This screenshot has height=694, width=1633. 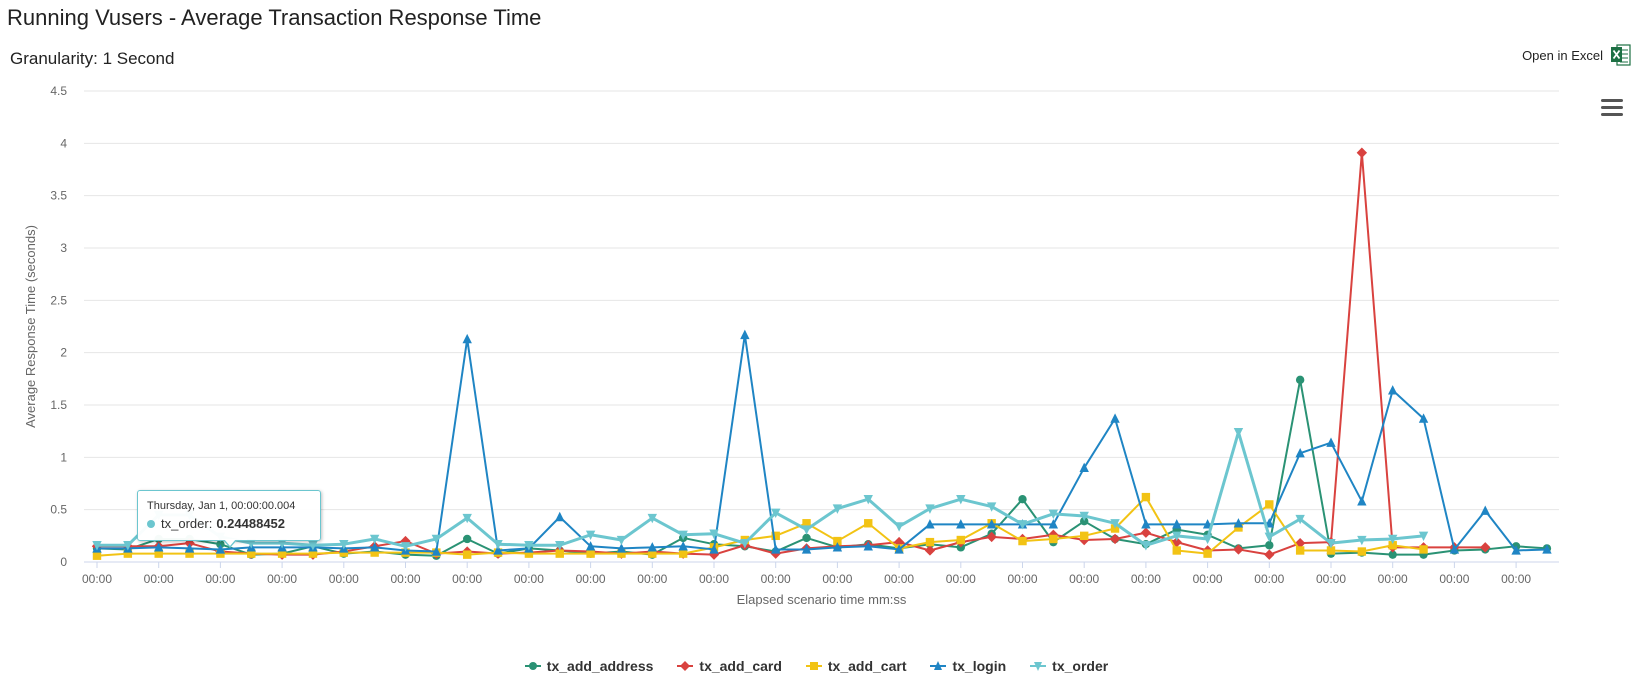 What do you see at coordinates (855, 666) in the screenshot?
I see `legend-item-tx-add-cart: tx_add_cart` at bounding box center [855, 666].